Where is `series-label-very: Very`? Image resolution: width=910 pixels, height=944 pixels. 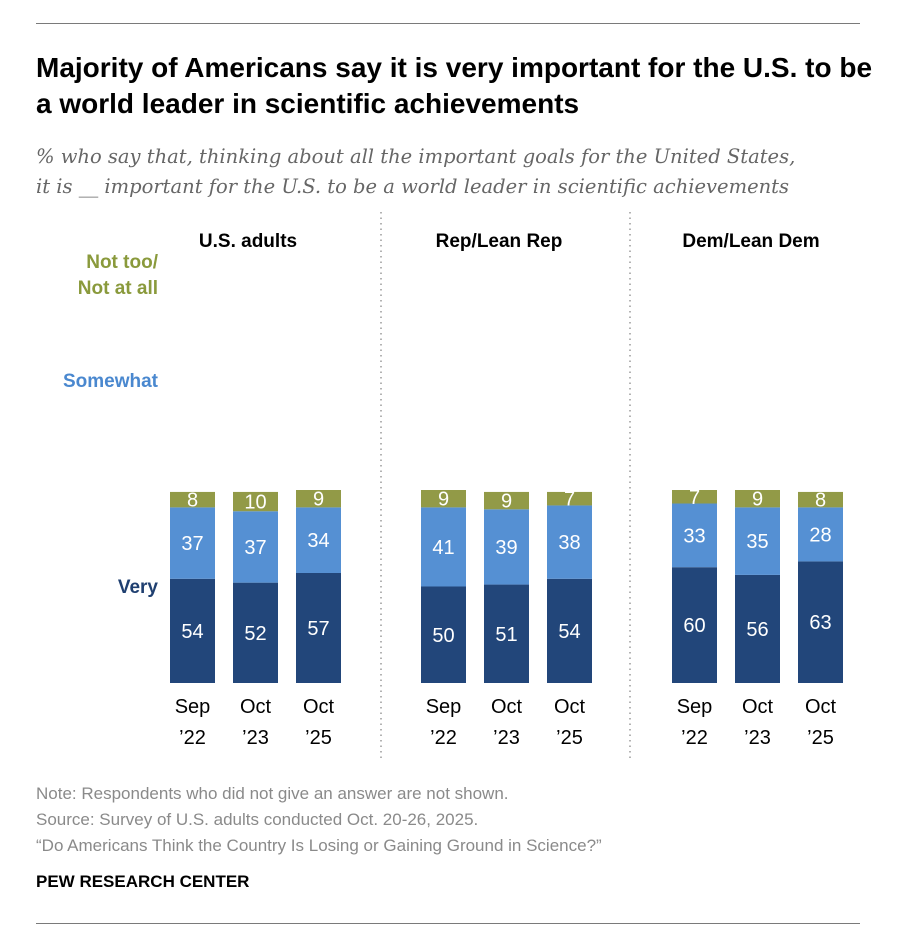
series-label-very: Very is located at coordinates (138, 587).